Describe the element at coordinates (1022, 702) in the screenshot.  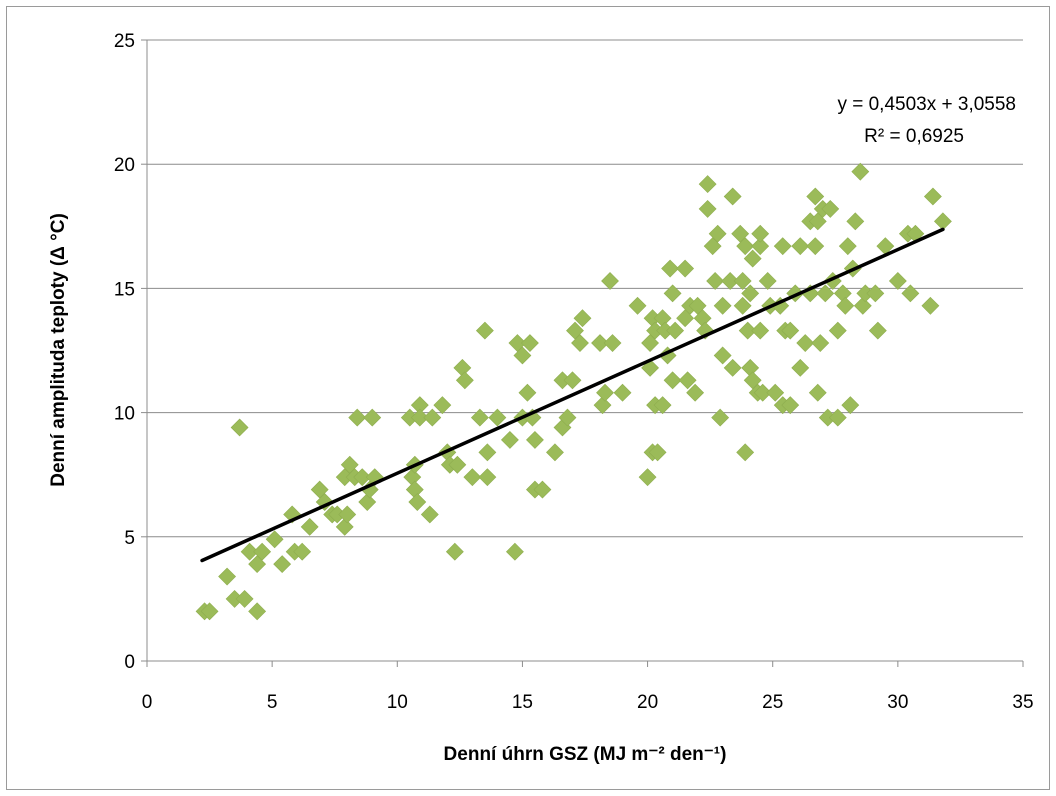
I see `x-tick-label: 35` at that location.